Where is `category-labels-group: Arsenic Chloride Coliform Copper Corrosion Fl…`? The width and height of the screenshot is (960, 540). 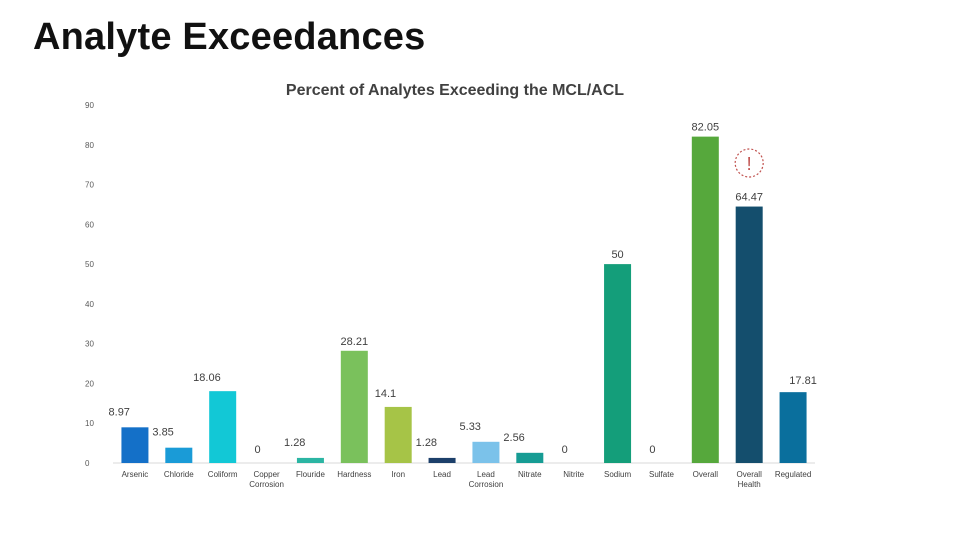 category-labels-group: Arsenic Chloride Coliform Copper Corrosion Fl… is located at coordinates (467, 479).